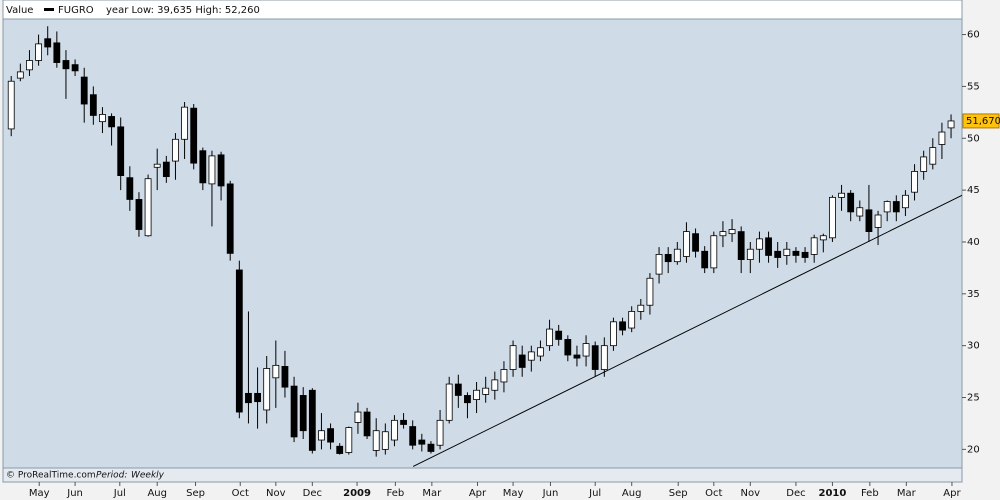 This screenshot has height=500, width=1000. What do you see at coordinates (195, 493) in the screenshot?
I see `x-tick-label: Sep` at bounding box center [195, 493].